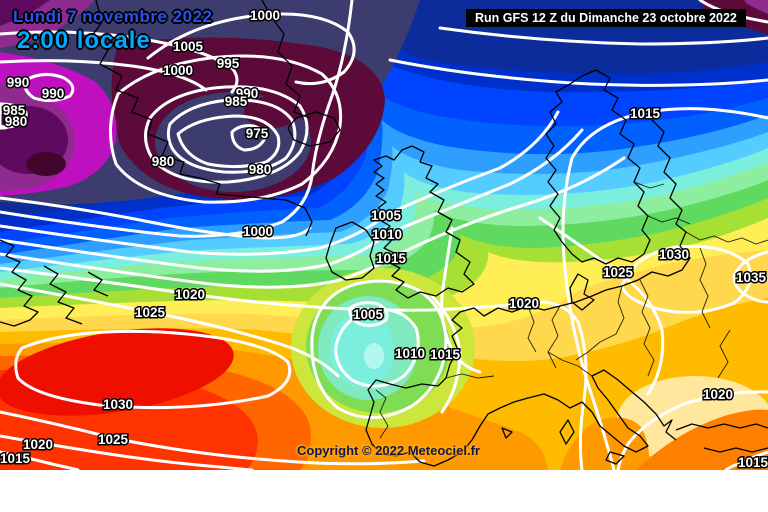 The height and width of the screenshot is (512, 768). Describe the element at coordinates (113, 16) in the screenshot. I see `map-date: Lundi 7 novembre 2022` at that location.